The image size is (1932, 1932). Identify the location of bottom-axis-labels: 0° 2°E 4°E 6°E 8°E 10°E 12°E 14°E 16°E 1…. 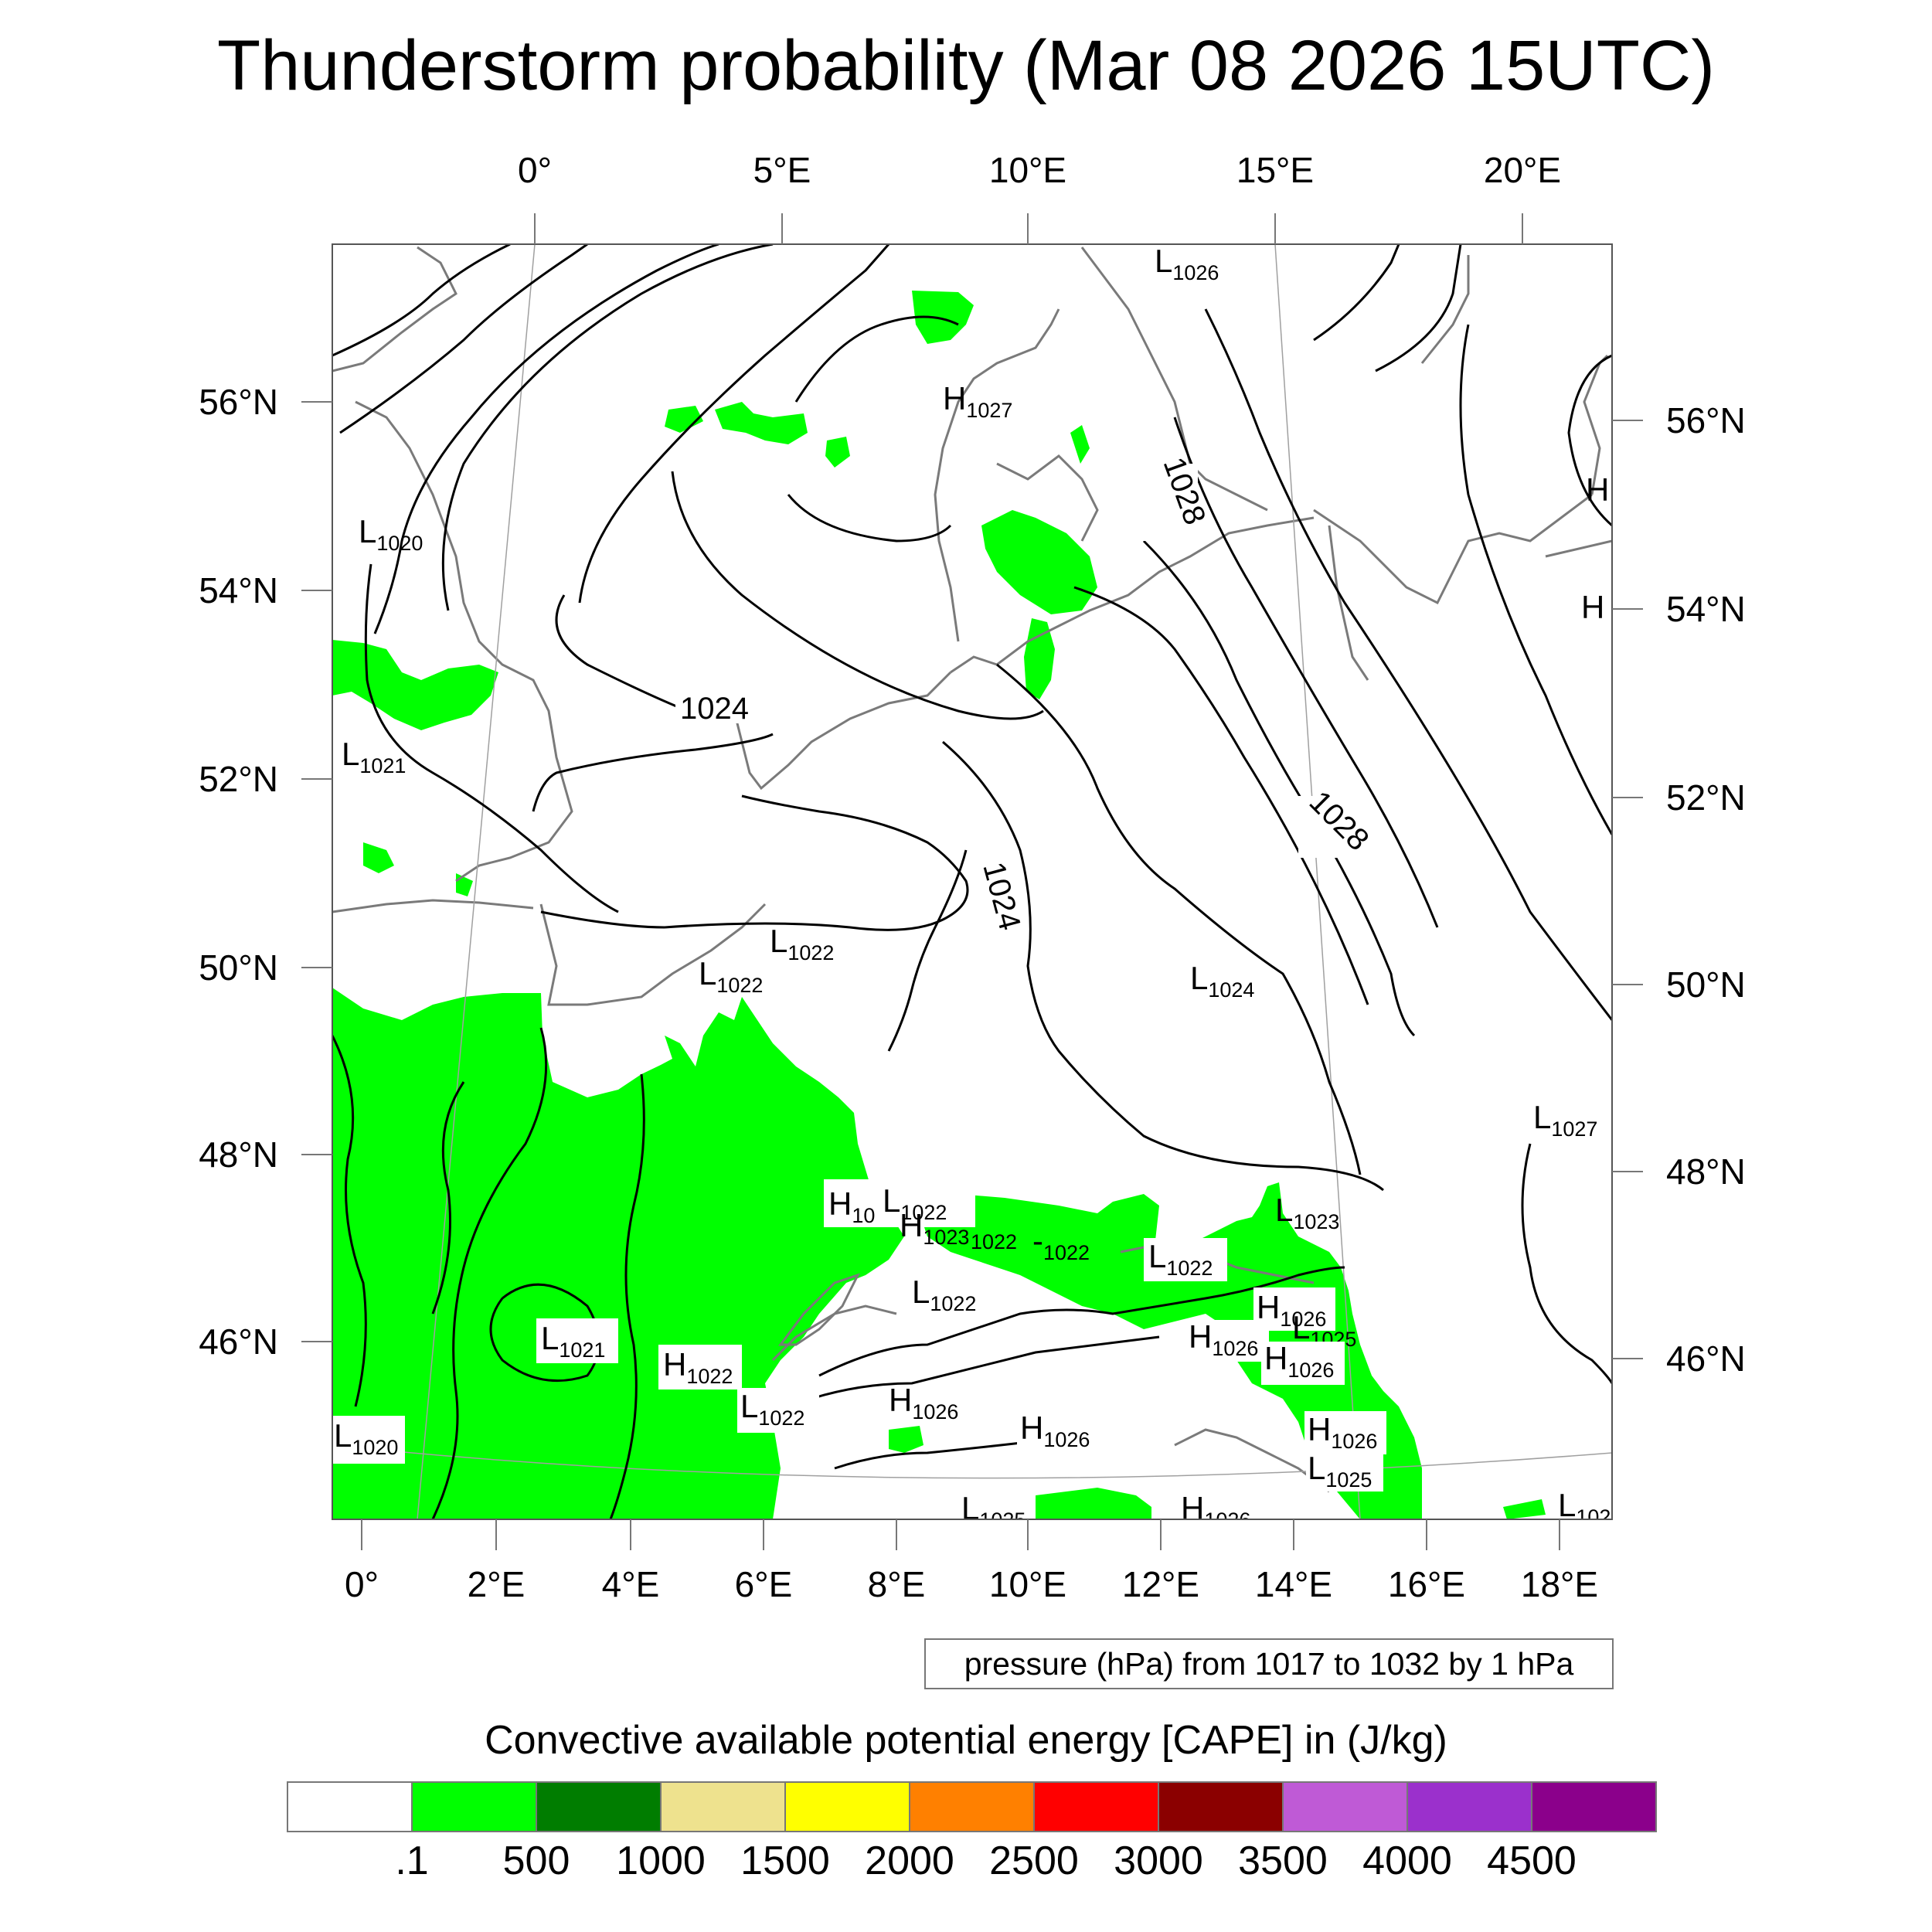
(971, 1584).